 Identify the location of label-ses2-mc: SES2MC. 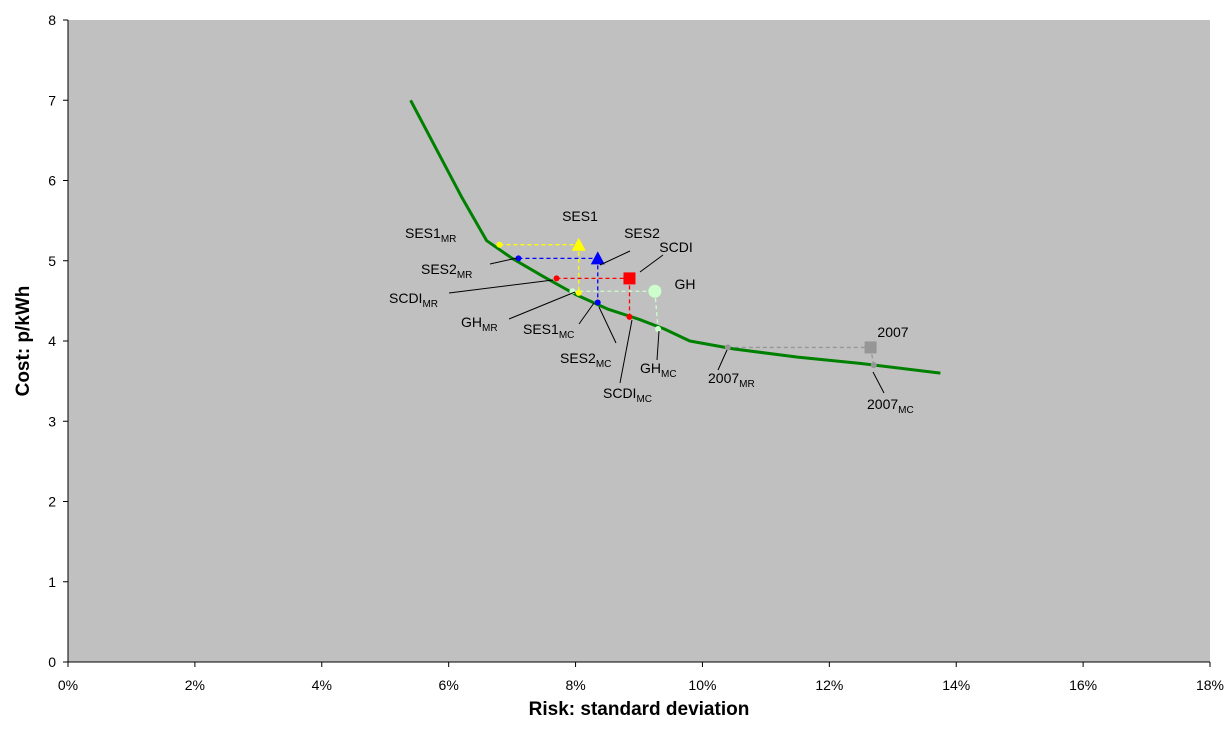
(585, 360).